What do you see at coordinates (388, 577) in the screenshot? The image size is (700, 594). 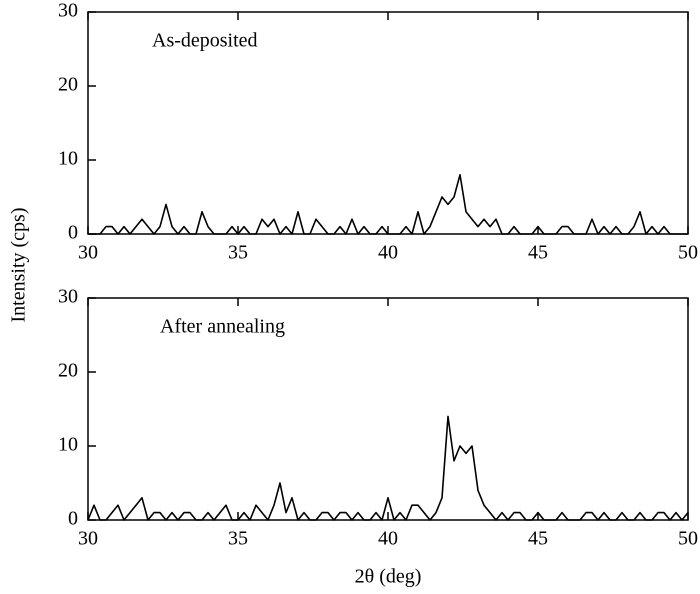 I see `x-axis-label: 2θ (deg)` at bounding box center [388, 577].